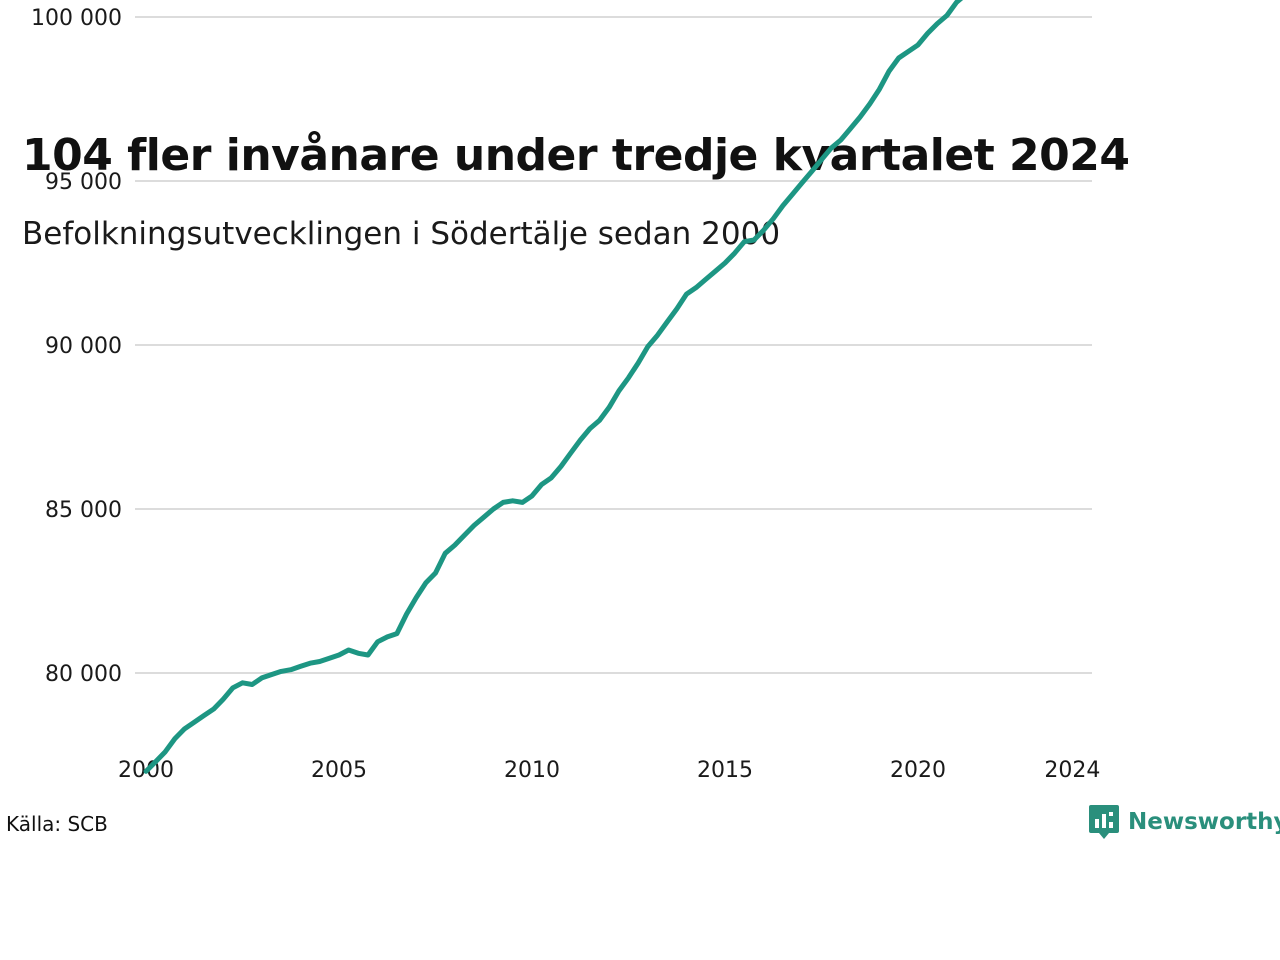  I want to click on x-tick-label-2024: 2024, so click(1072, 770).